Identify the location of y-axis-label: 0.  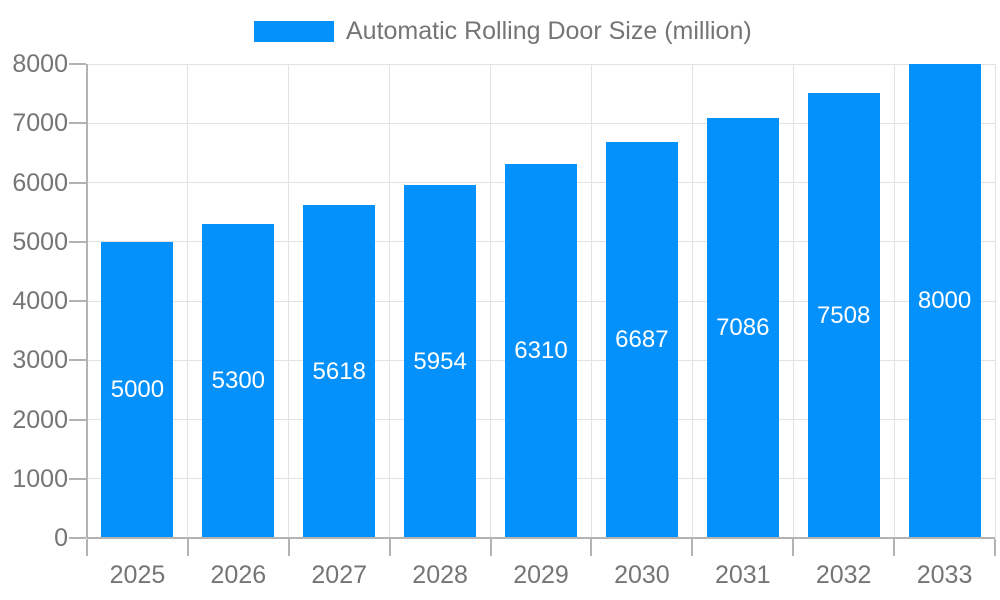
(61, 538).